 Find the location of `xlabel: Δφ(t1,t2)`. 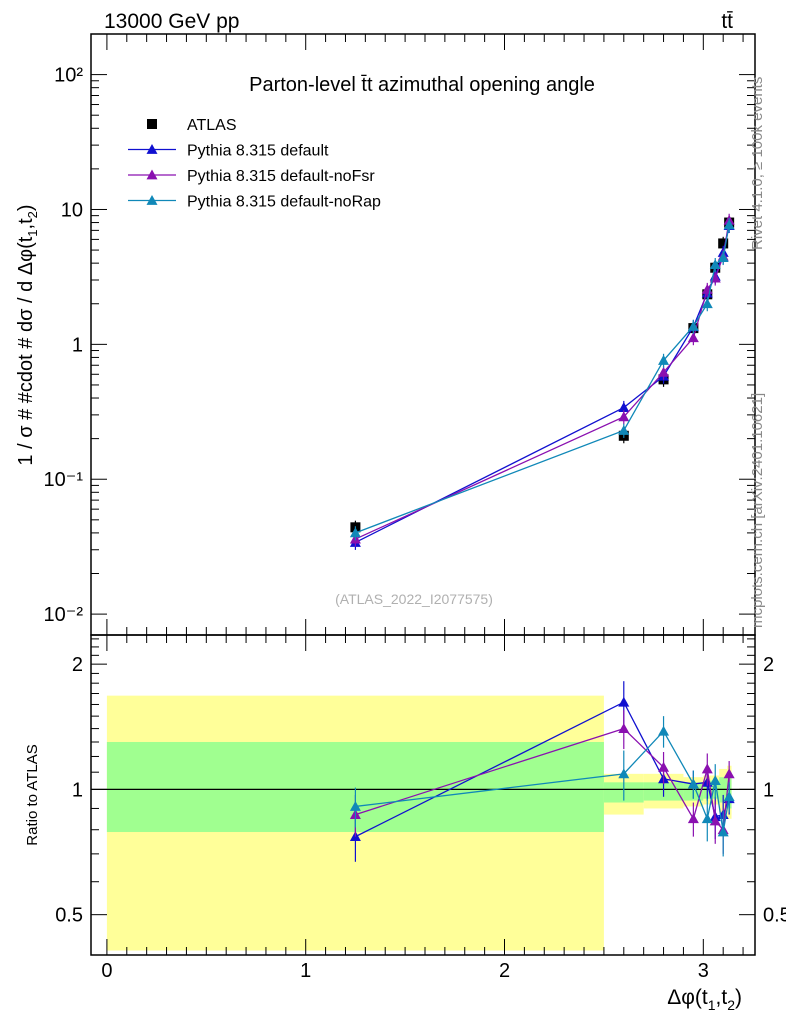

xlabel: Δφ(t1,t2) is located at coordinates (704, 999).